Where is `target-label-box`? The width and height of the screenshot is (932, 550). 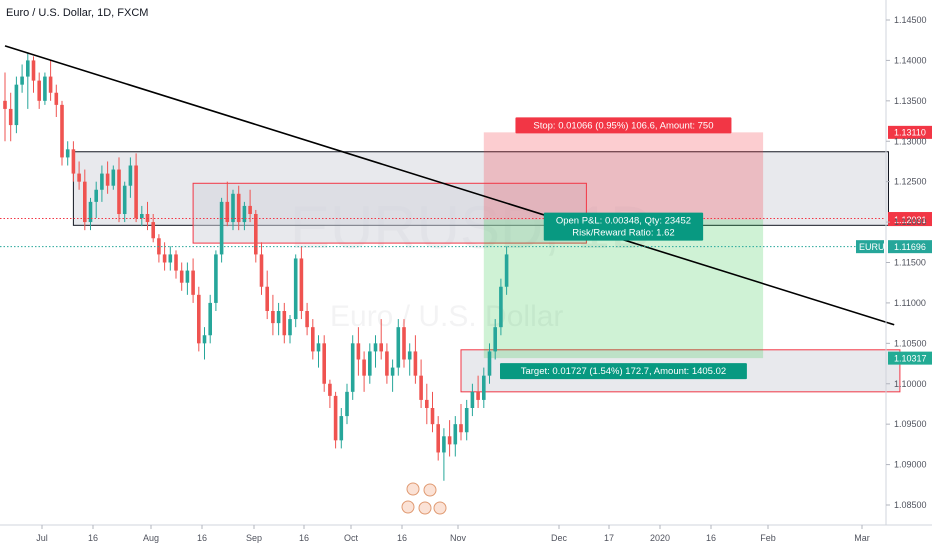 target-label-box is located at coordinates (623, 371).